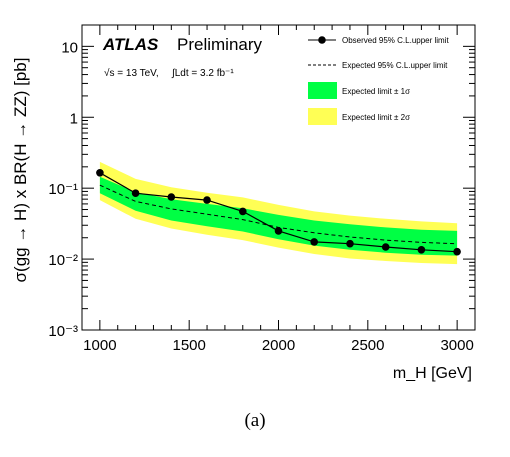 The image size is (510, 457). I want to click on legend-observed-label: Observed 95% C.L.upper limit, so click(395, 40).